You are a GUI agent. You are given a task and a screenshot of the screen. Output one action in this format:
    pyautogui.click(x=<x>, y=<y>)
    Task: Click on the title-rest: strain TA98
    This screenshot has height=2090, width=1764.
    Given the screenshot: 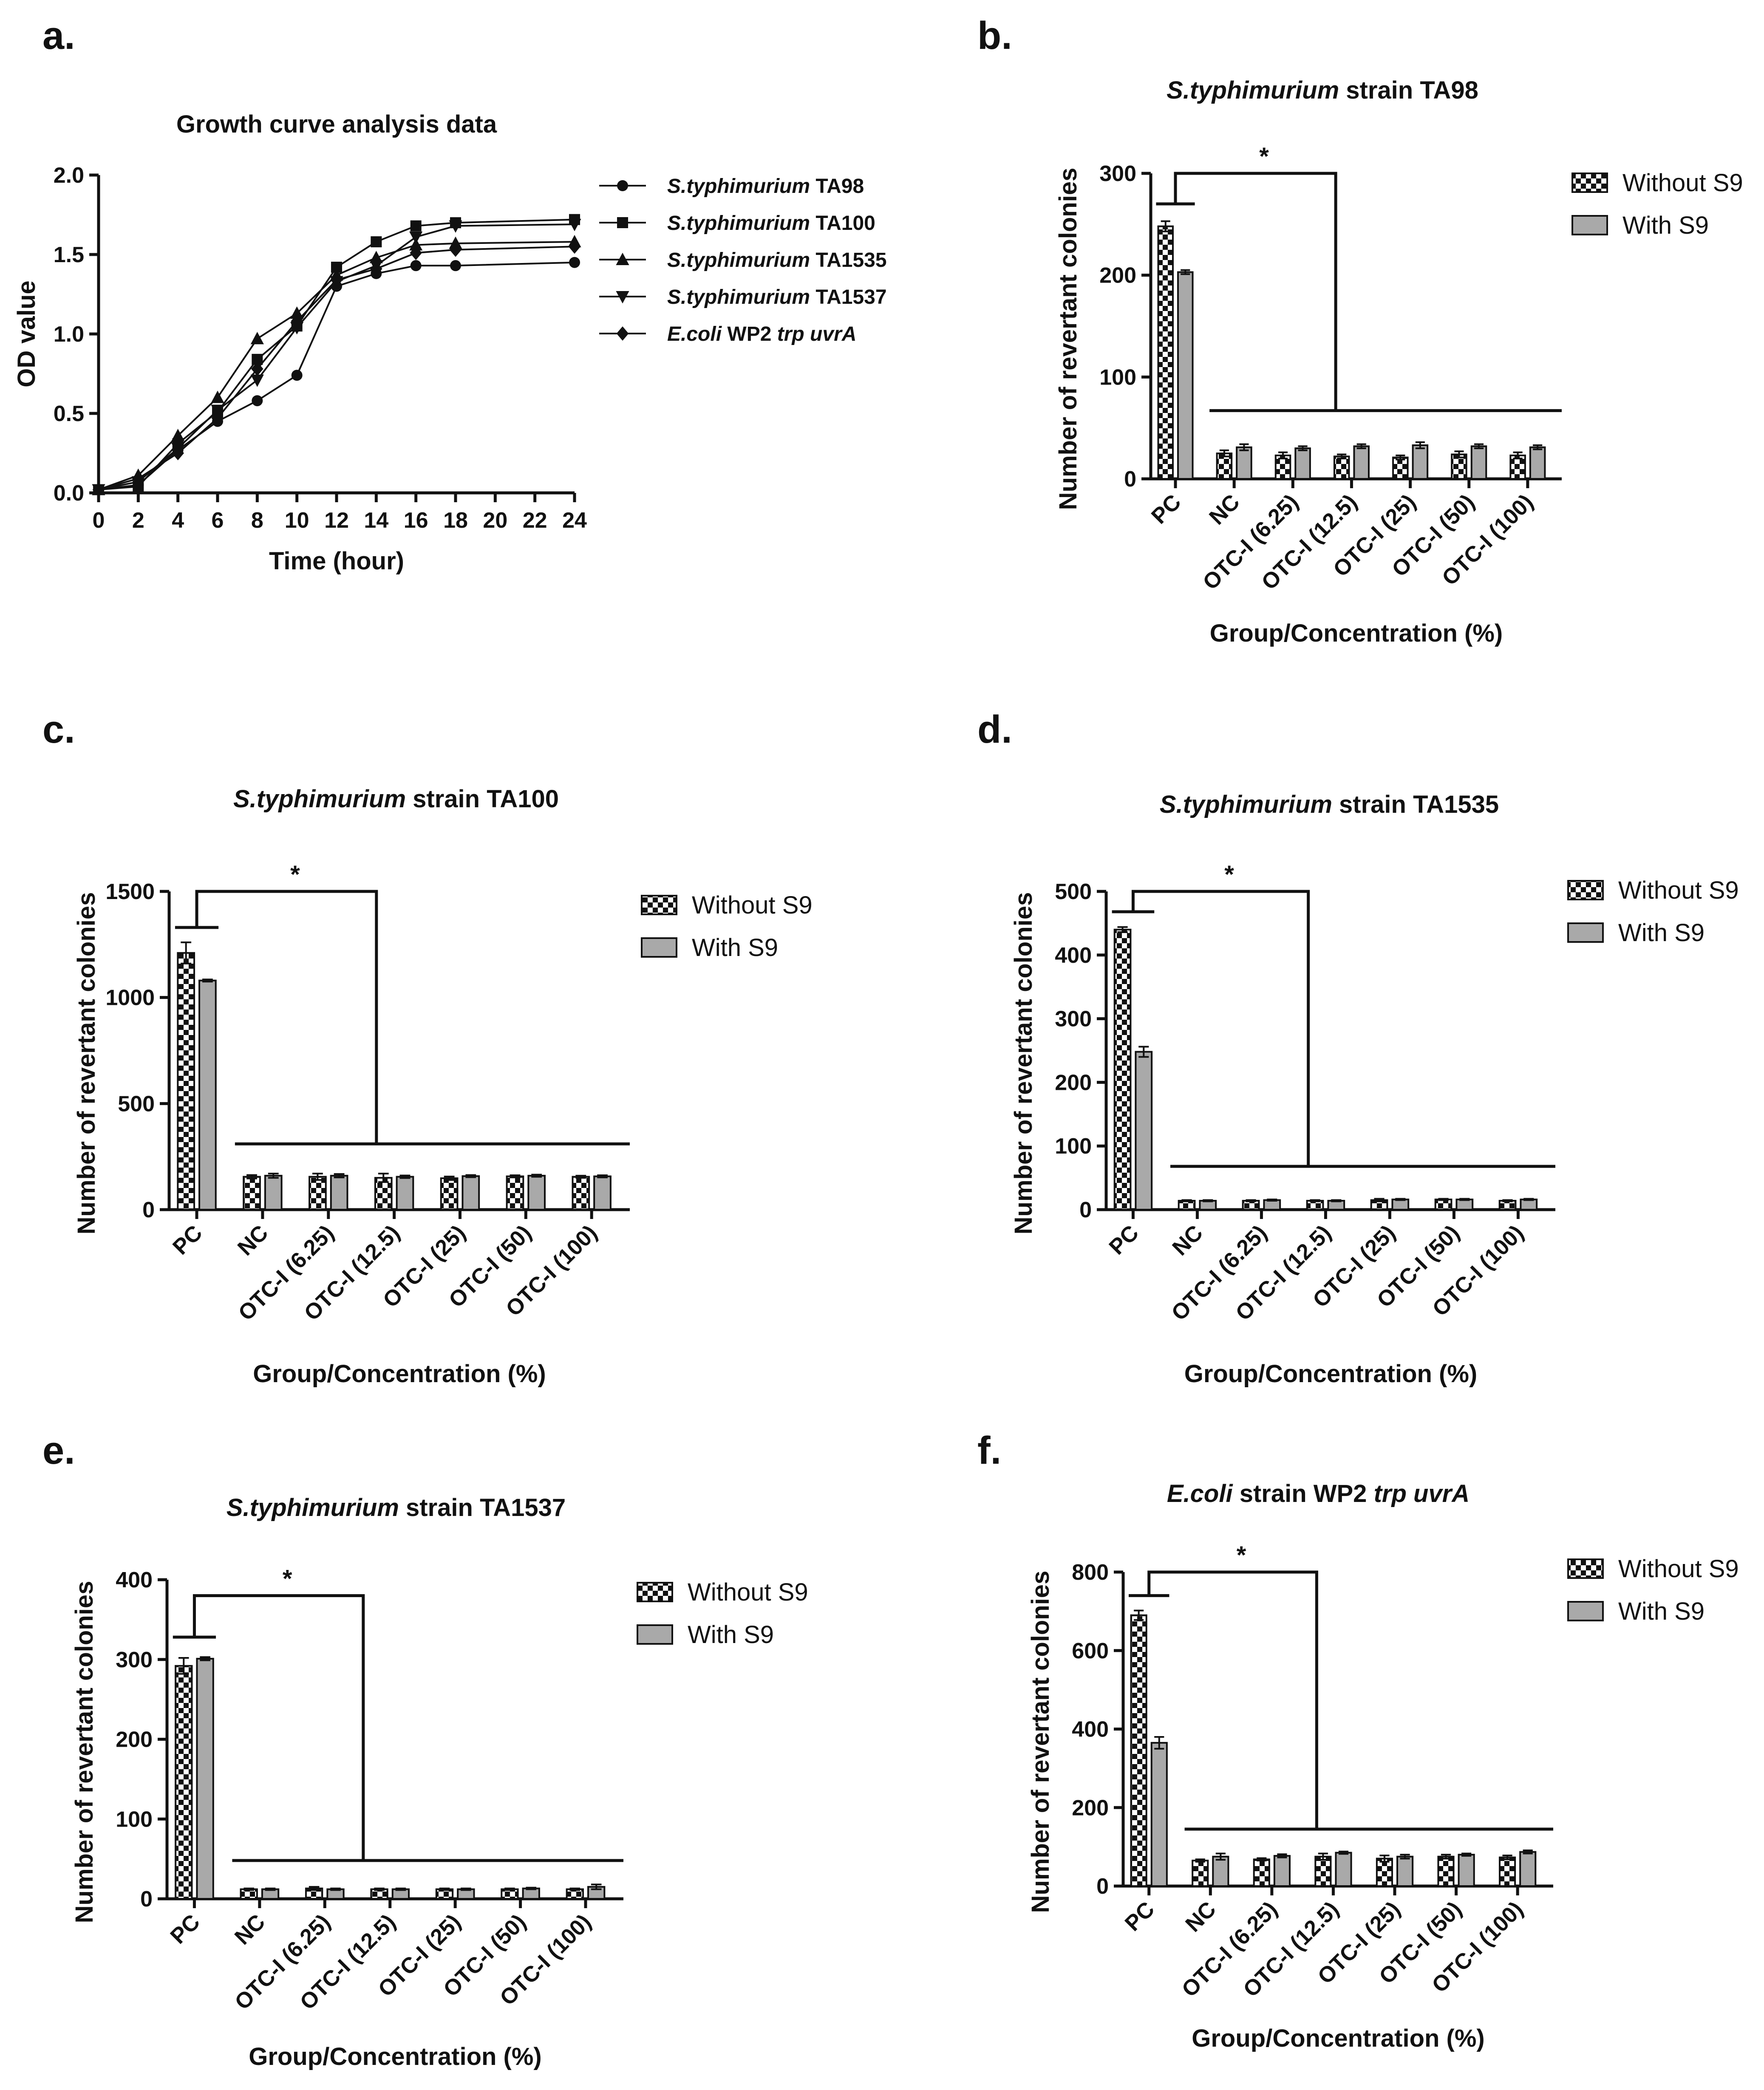 What is the action you would take?
    pyautogui.click(x=1408, y=90)
    